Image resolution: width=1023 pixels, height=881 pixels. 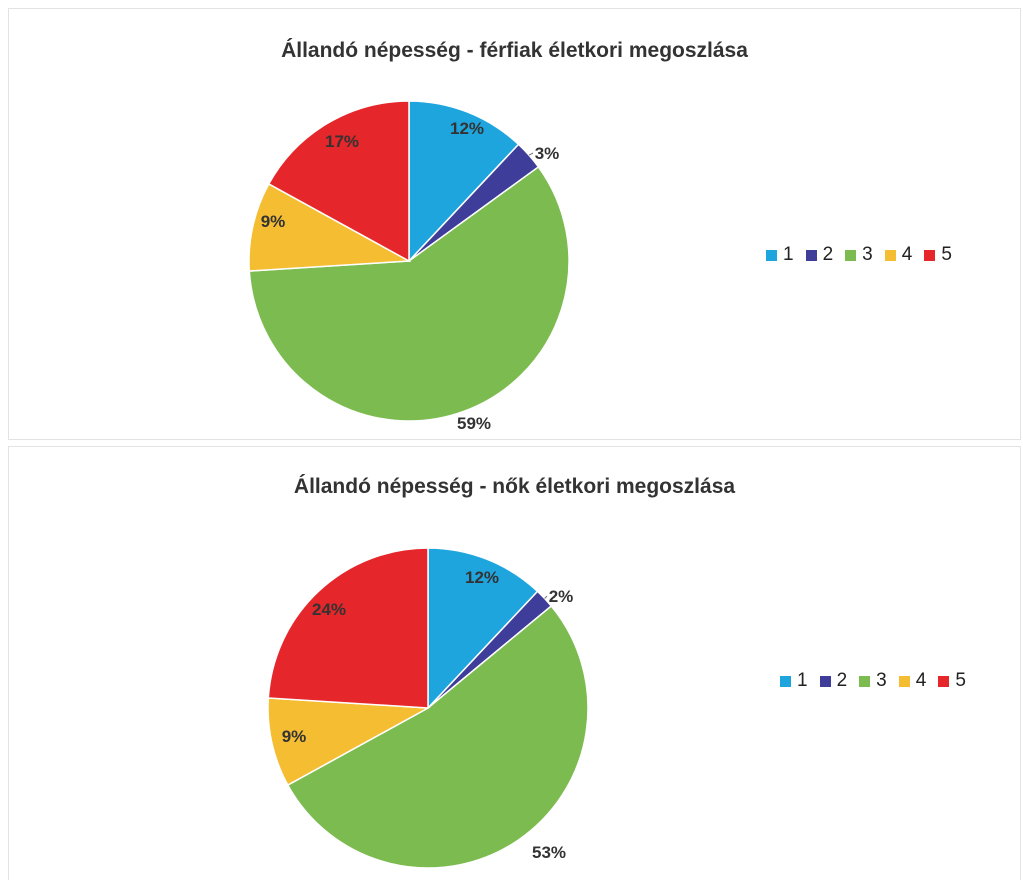 I want to click on pie-chart-women: 12% 2% 53% 9% 24%, so click(x=428, y=708).